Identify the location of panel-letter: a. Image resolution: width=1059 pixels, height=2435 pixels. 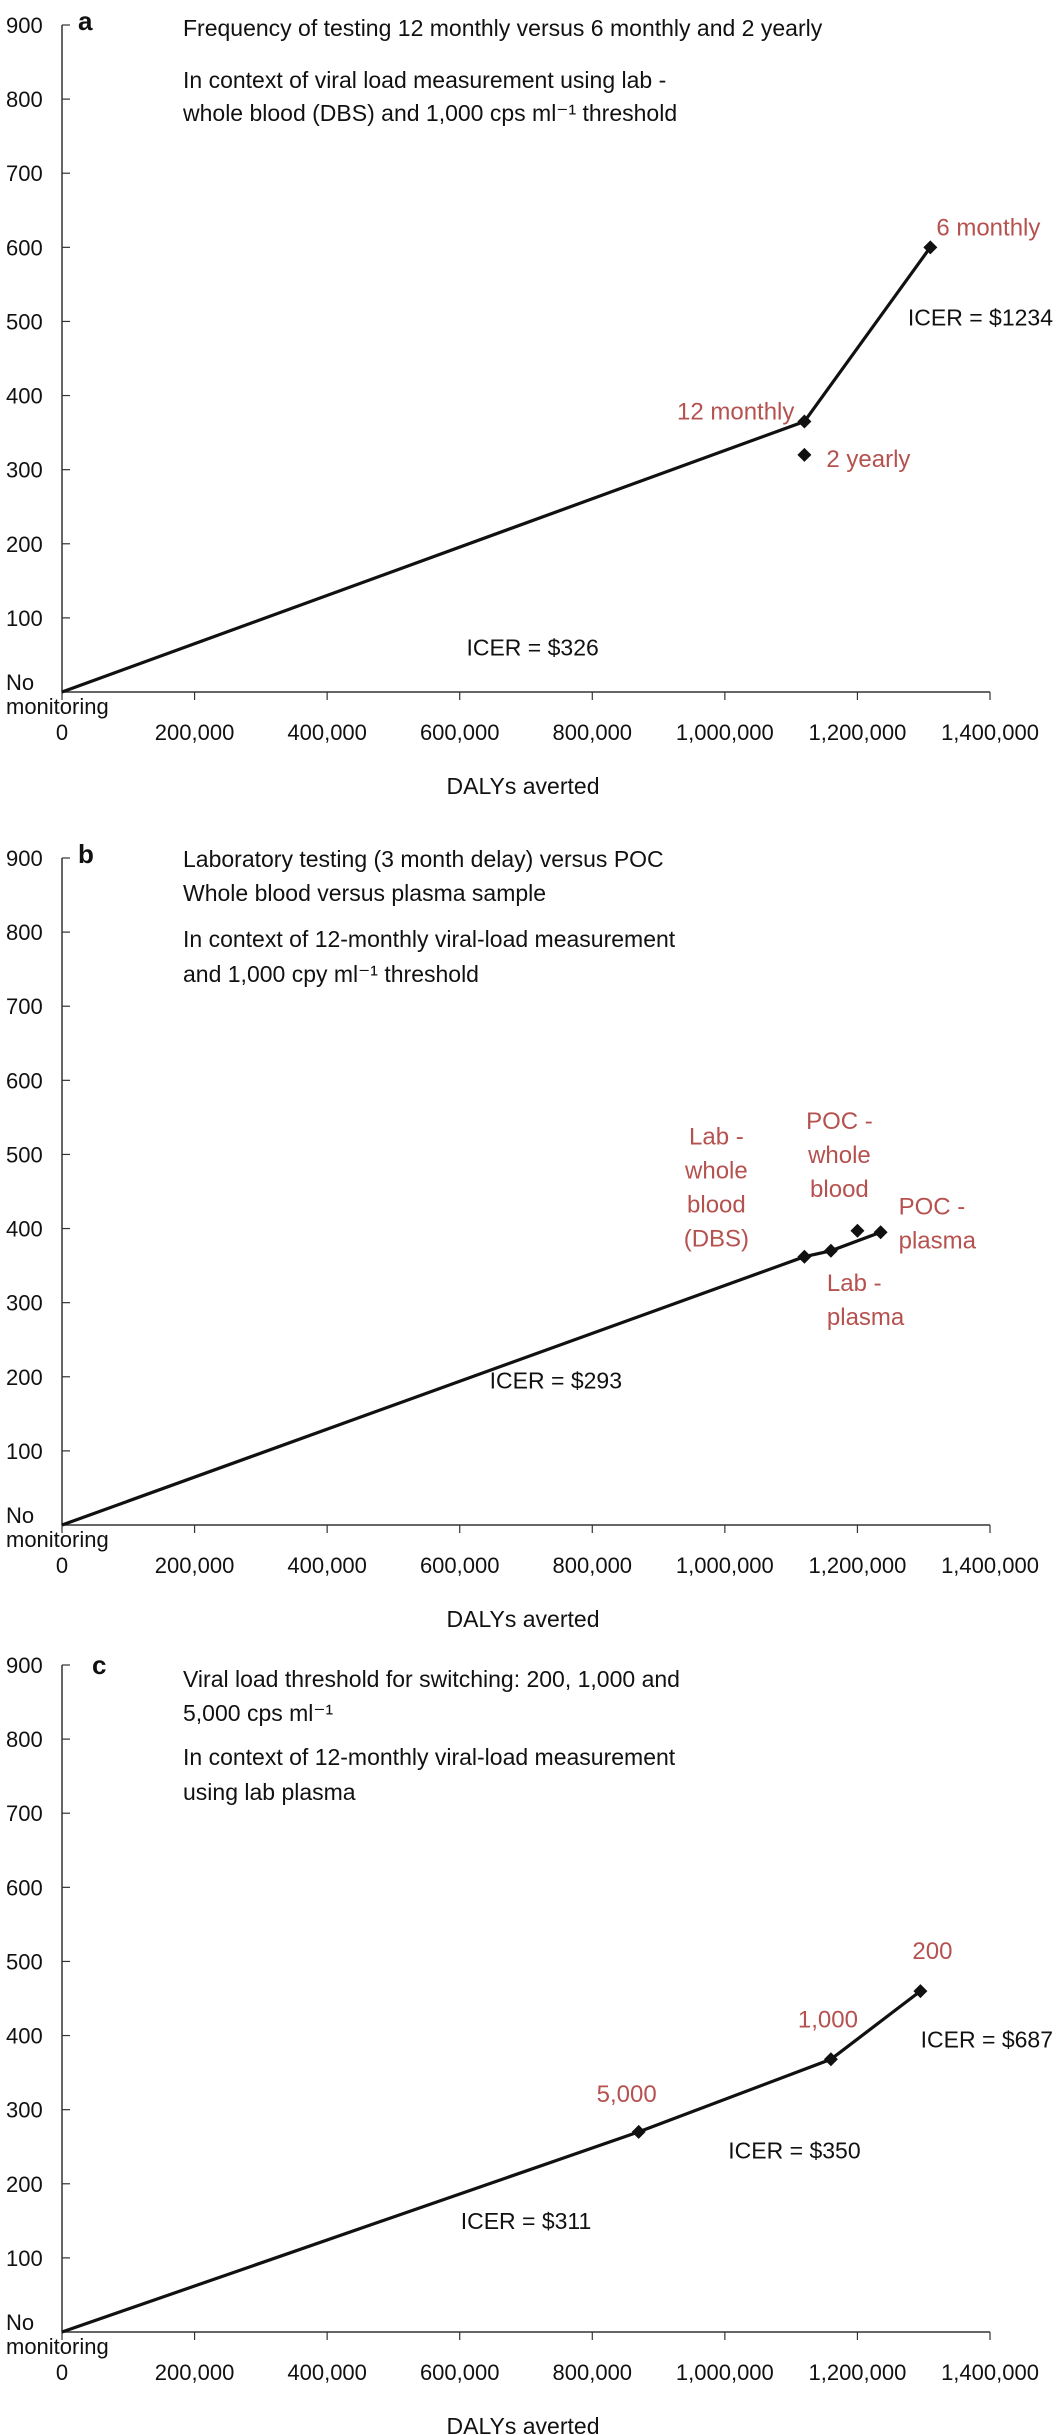
(85, 21).